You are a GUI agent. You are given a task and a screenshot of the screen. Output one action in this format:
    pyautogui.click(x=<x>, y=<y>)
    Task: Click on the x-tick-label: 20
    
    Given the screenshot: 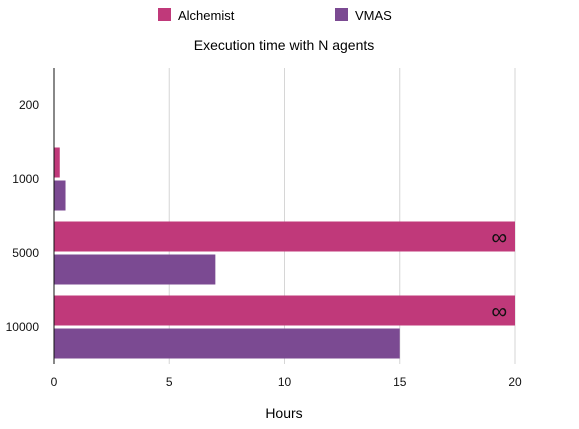 What is the action you would take?
    pyautogui.click(x=515, y=382)
    